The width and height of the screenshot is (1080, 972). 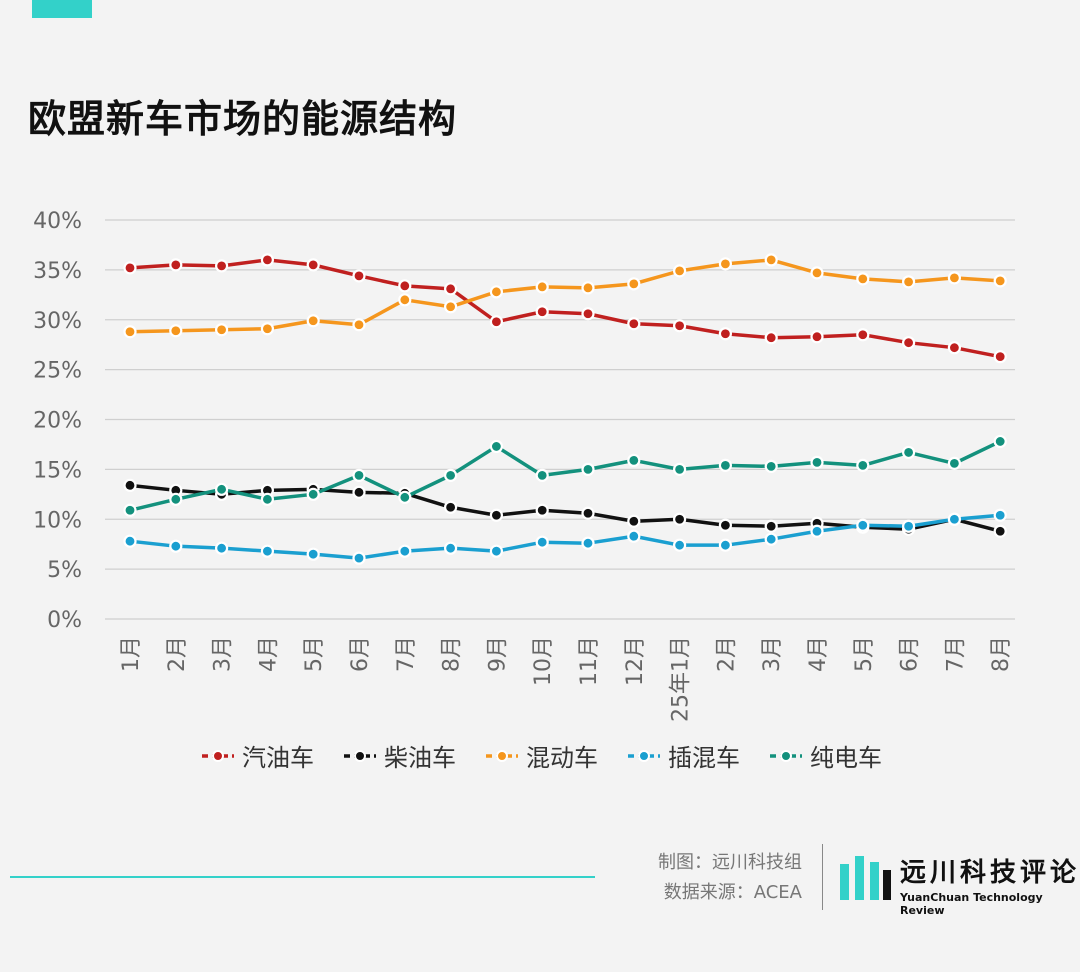 I want to click on credit-made-by: 制图：远川科技组, so click(x=730, y=862).